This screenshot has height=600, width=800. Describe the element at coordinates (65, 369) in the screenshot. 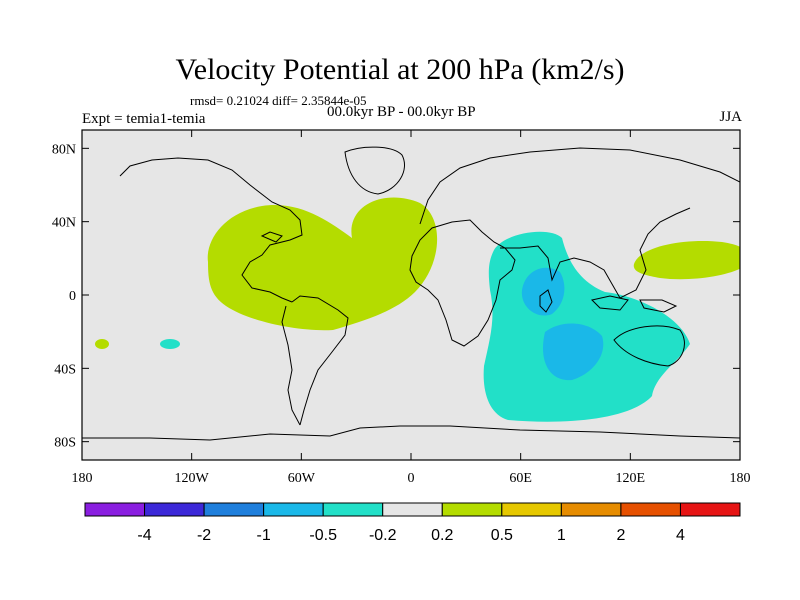

I see `y-tick-label: 40S` at that location.